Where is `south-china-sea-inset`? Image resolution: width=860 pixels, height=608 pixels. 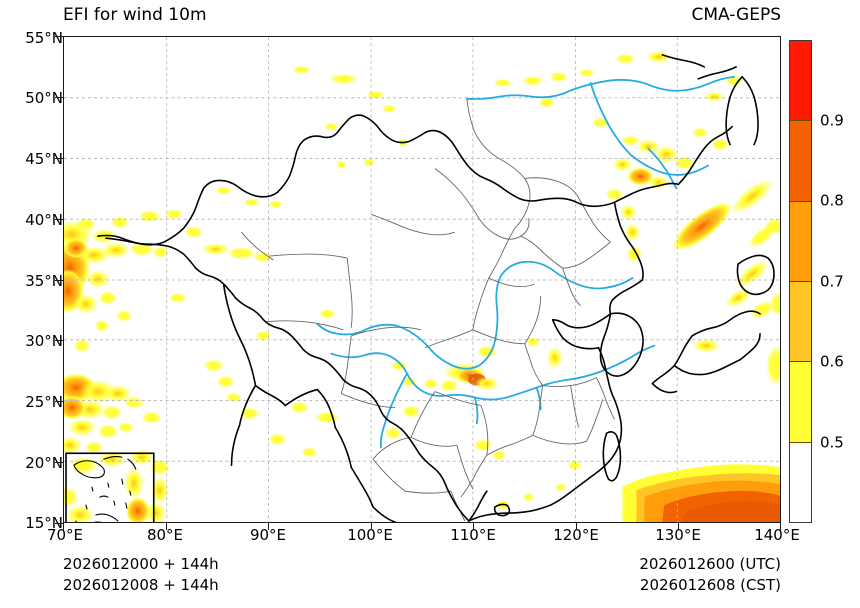
south-china-sea-inset is located at coordinates (110, 487).